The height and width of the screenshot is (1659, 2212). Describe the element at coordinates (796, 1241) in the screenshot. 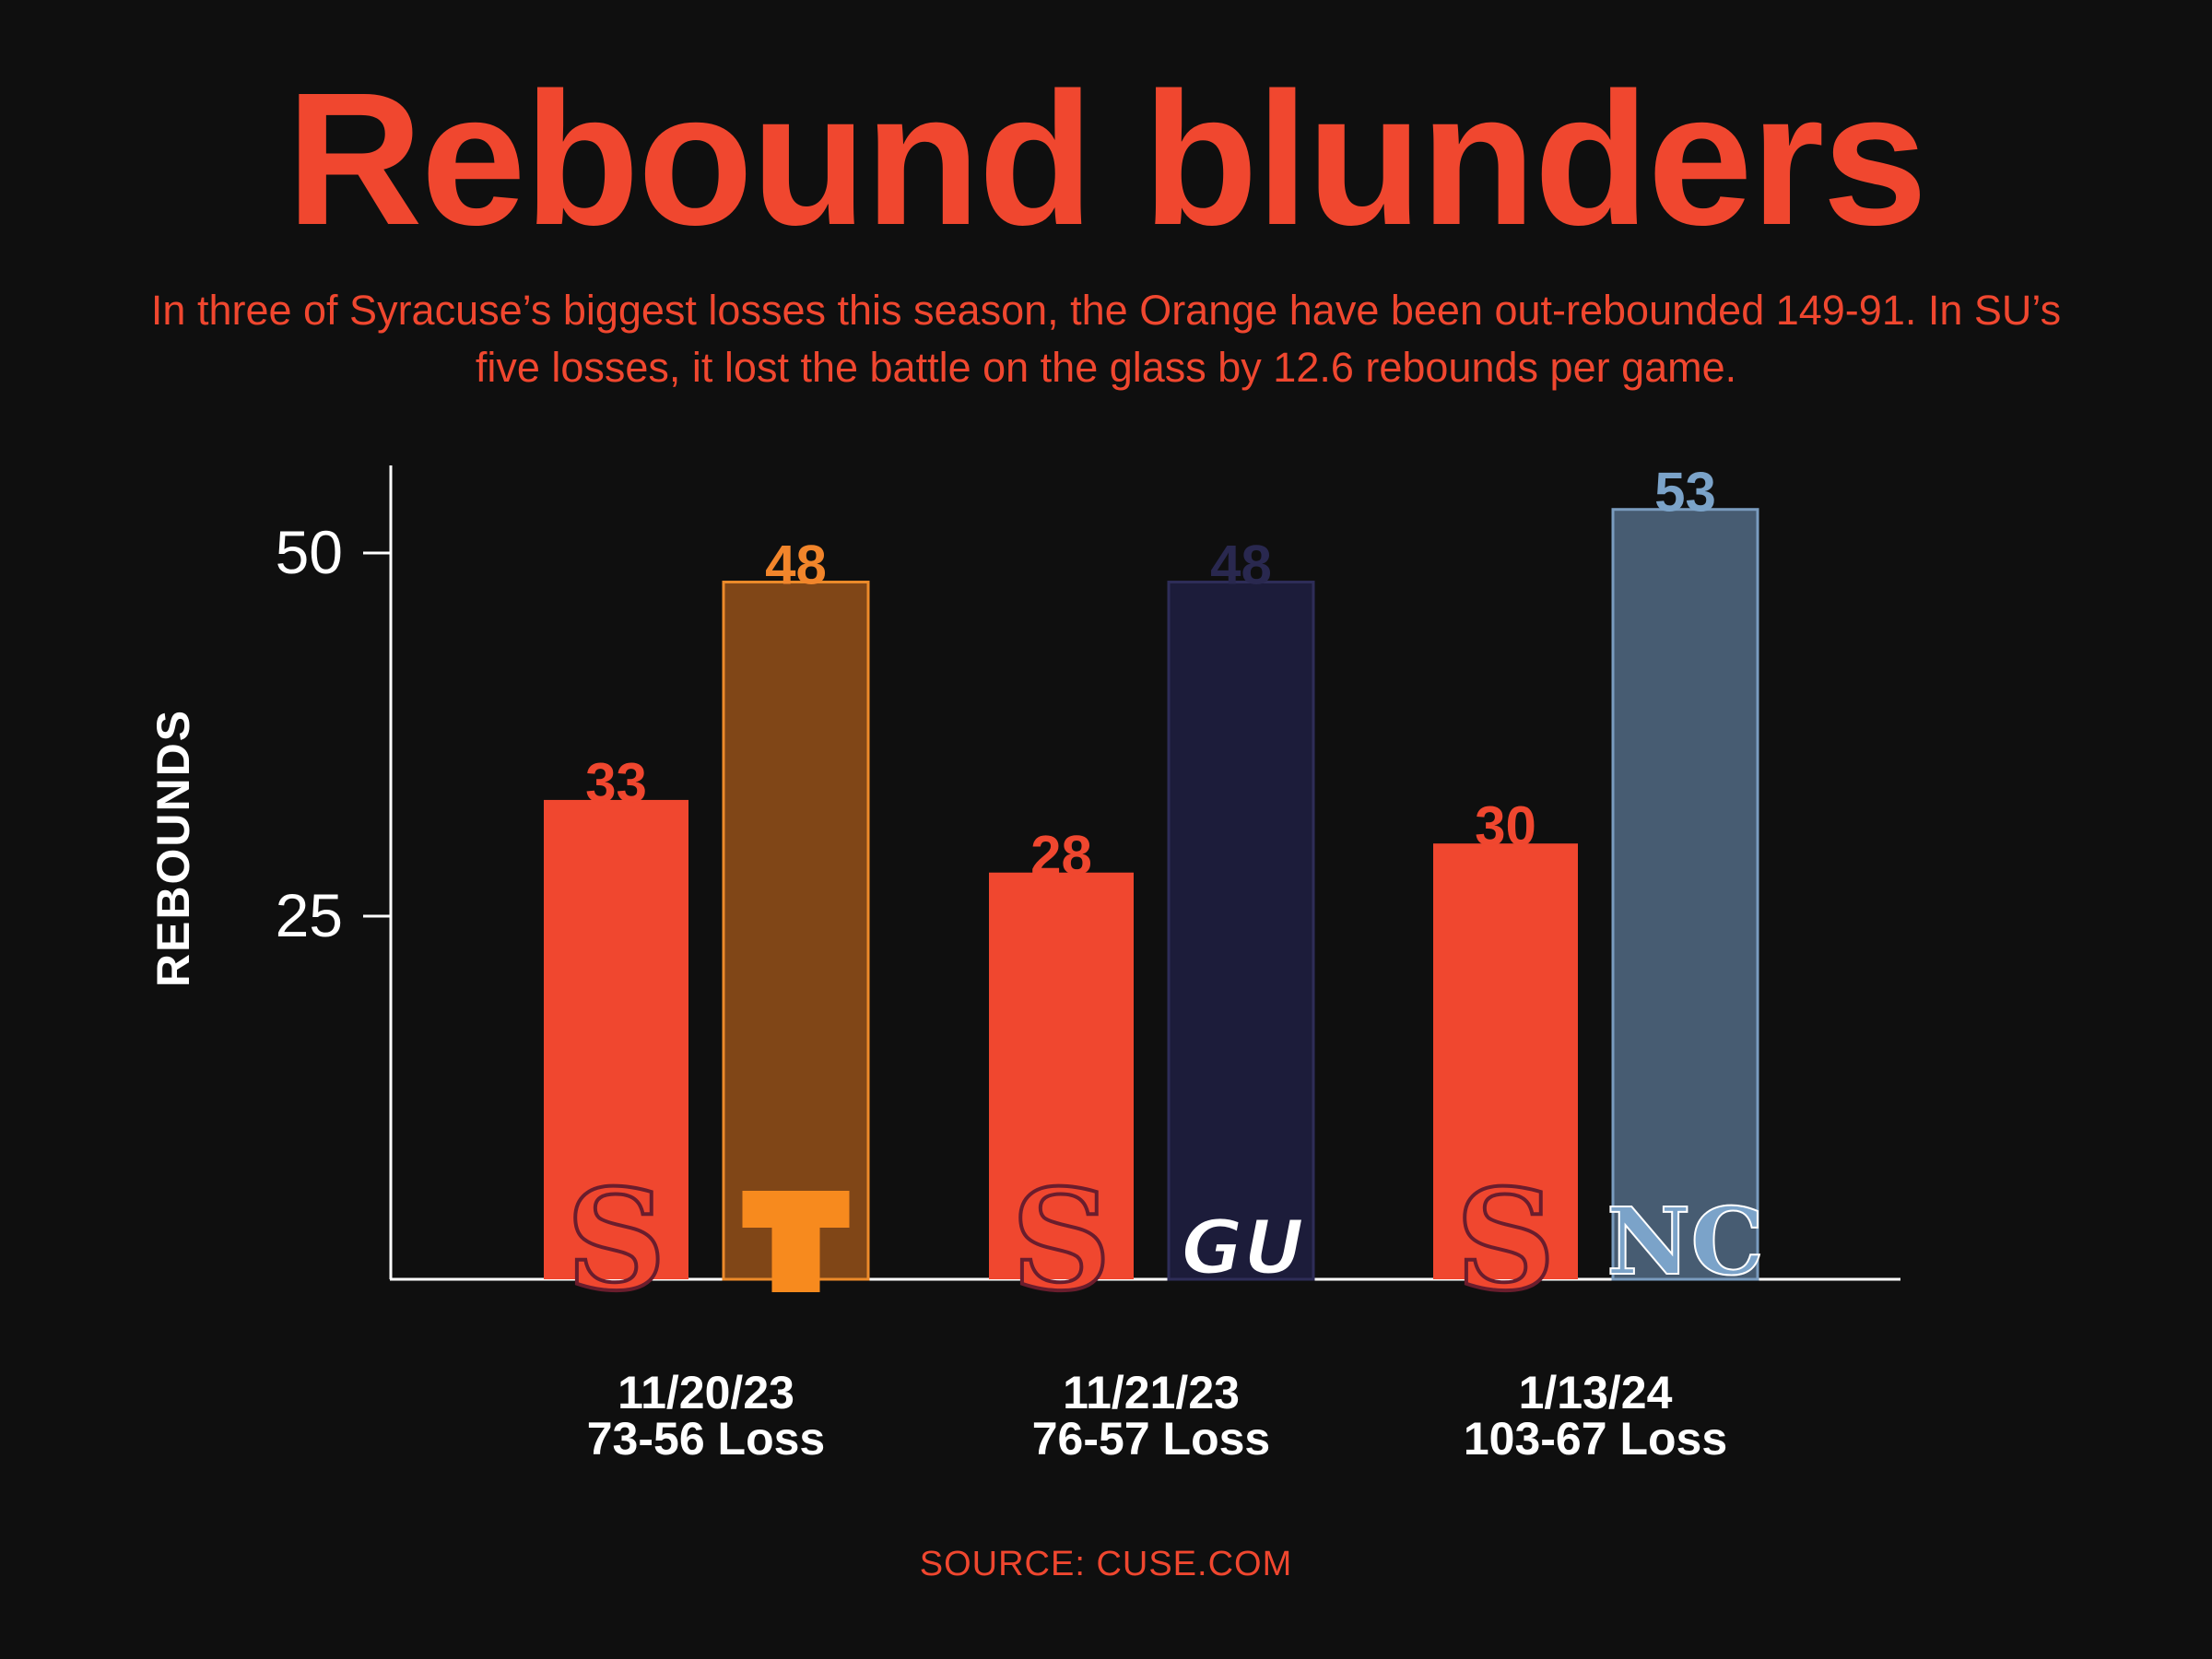

I see `tennessee-t-logo-icon` at that location.